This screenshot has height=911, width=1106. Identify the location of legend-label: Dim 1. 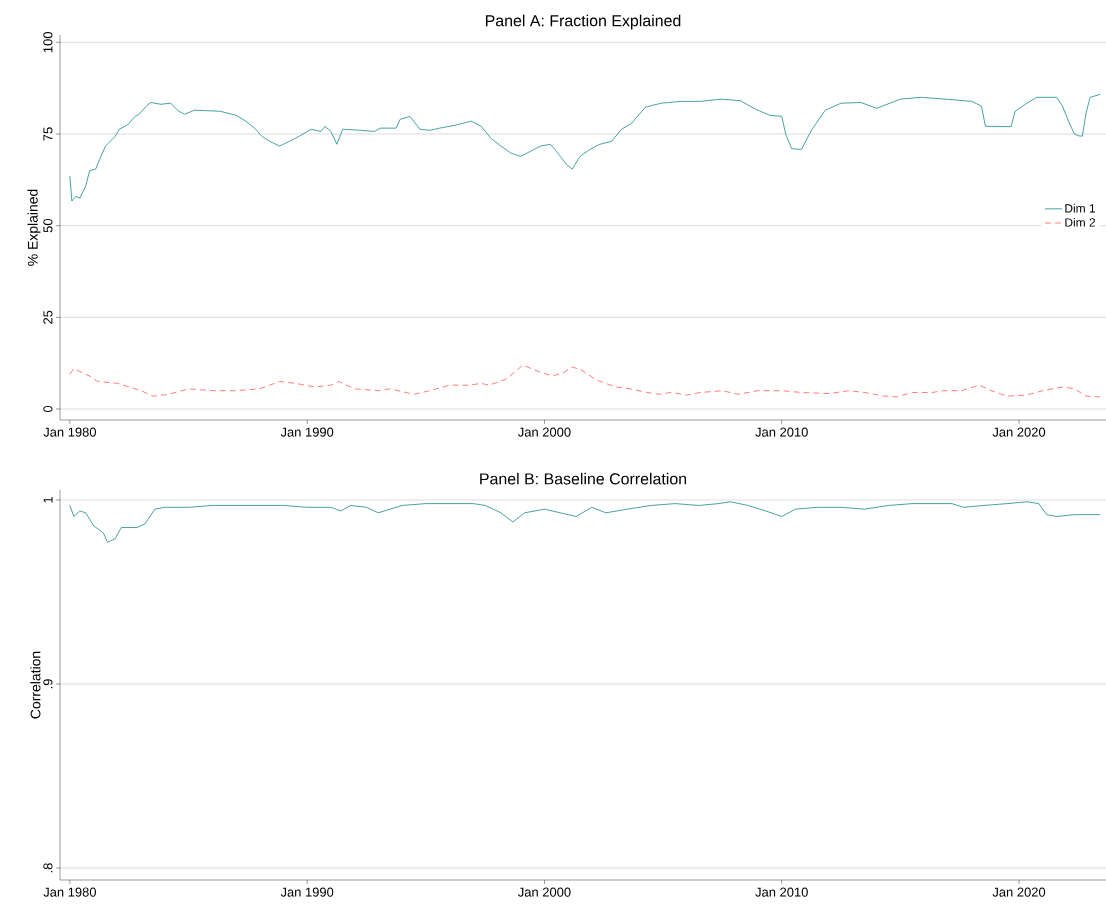
(1080, 208).